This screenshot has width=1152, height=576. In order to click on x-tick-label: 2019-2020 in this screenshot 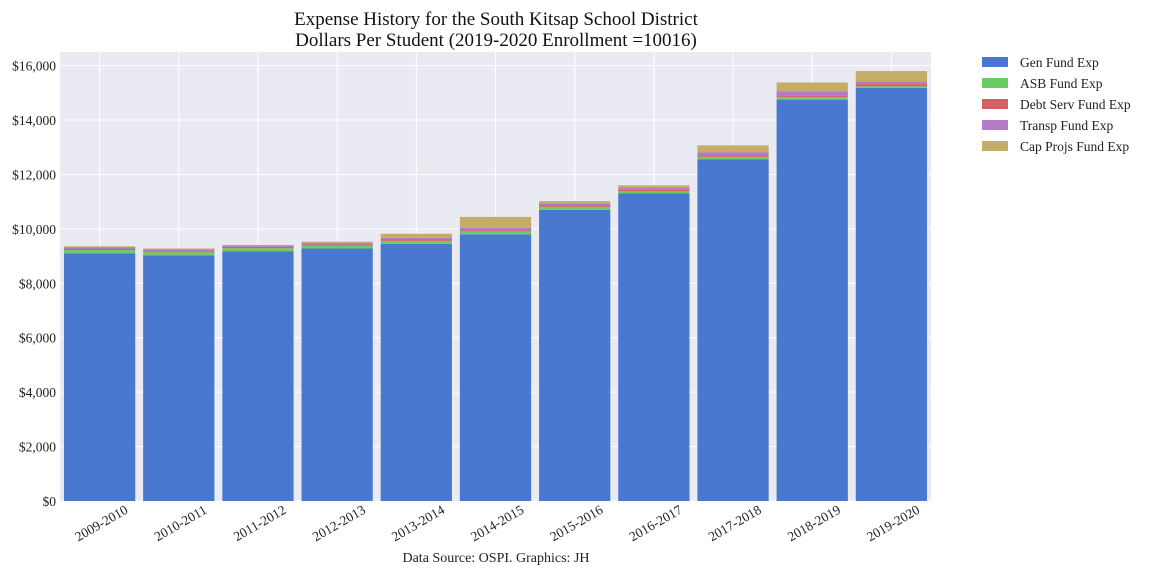, I will do `click(893, 523)`.